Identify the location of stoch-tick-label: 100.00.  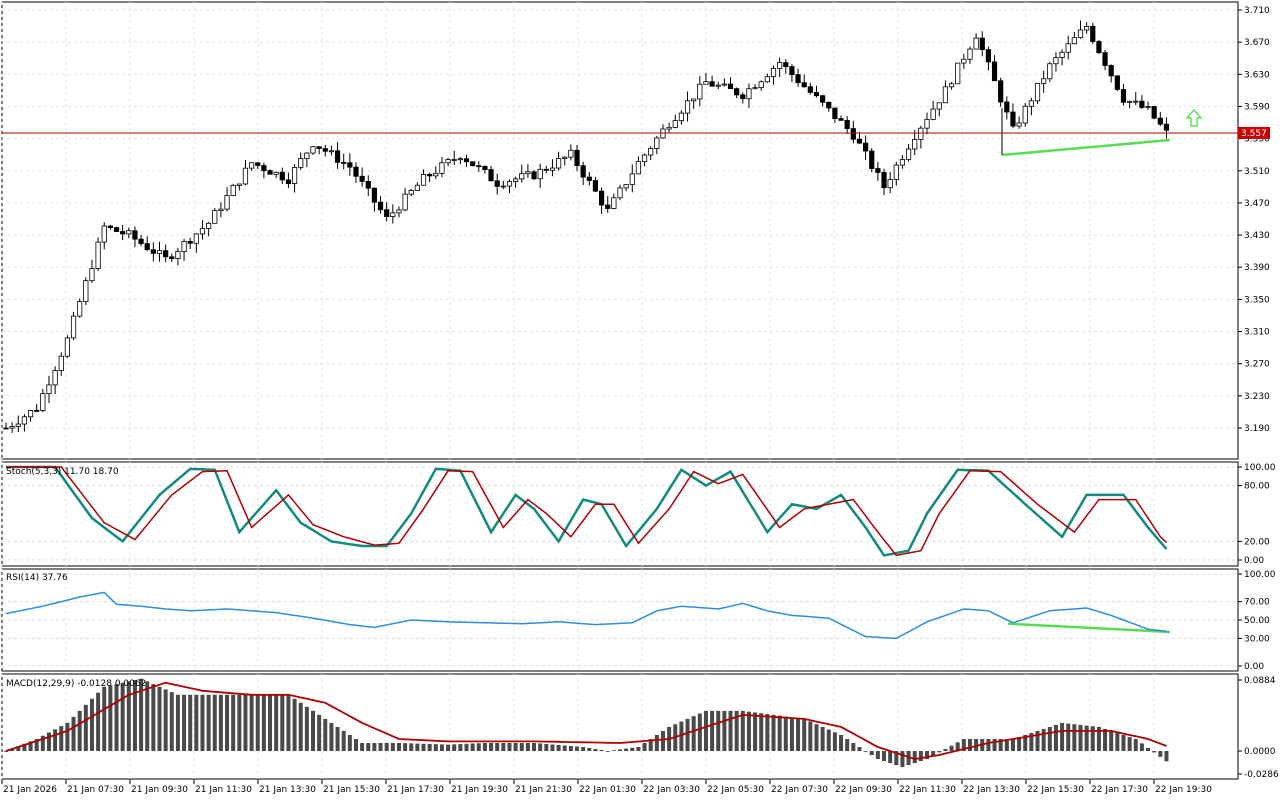
(1260, 468).